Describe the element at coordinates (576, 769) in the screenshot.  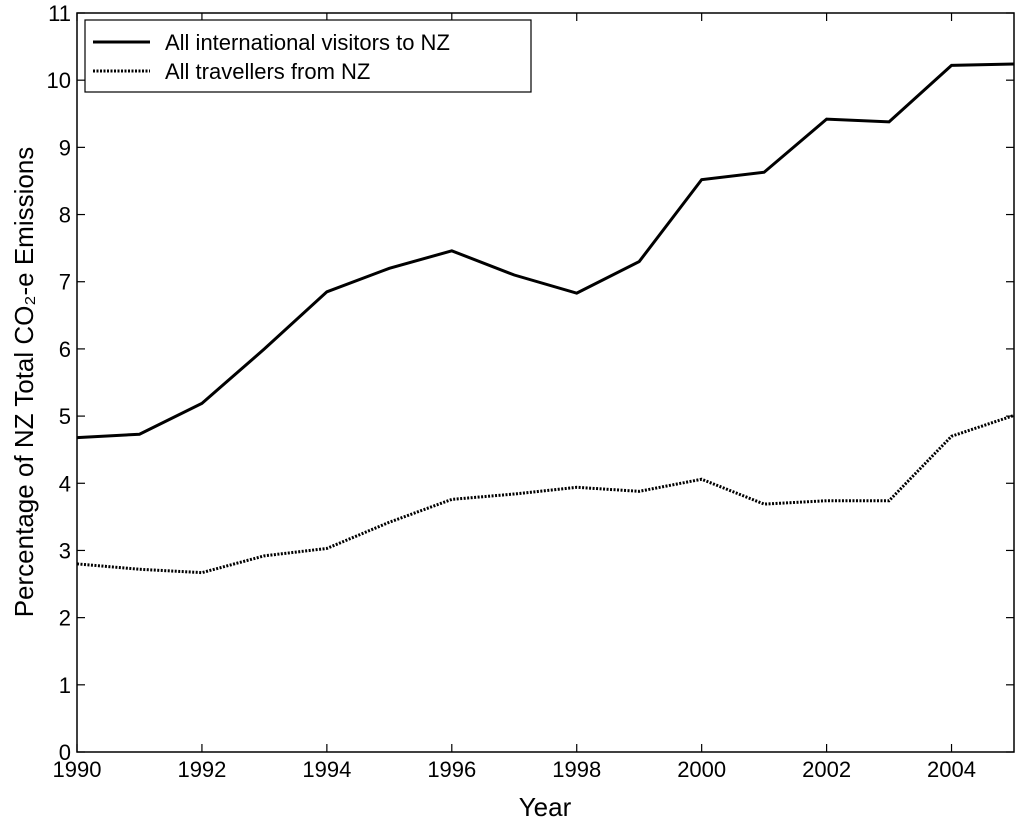
I see `x-tick-label: 1998` at that location.